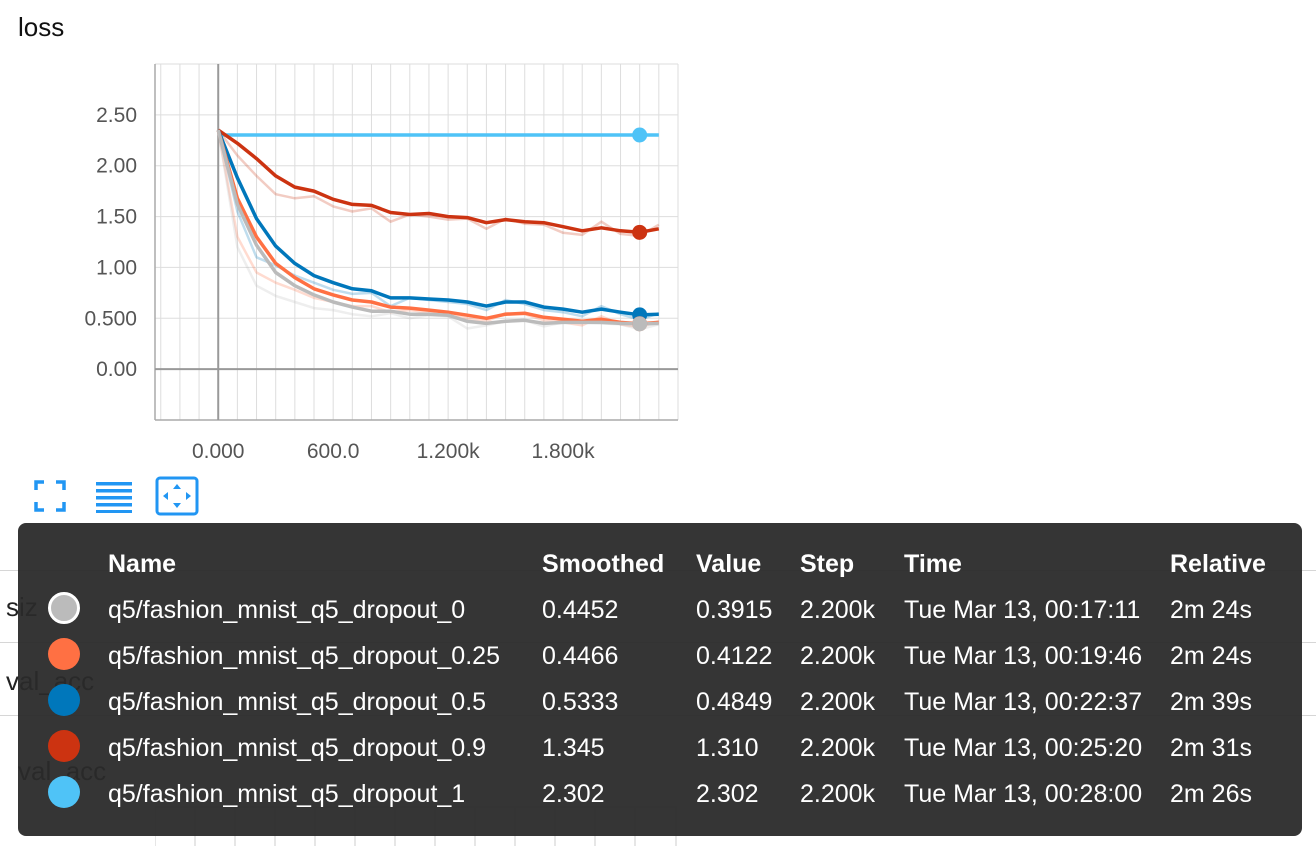 This screenshot has height=846, width=1316. I want to click on y-tick-label: 0.500, so click(110, 318).